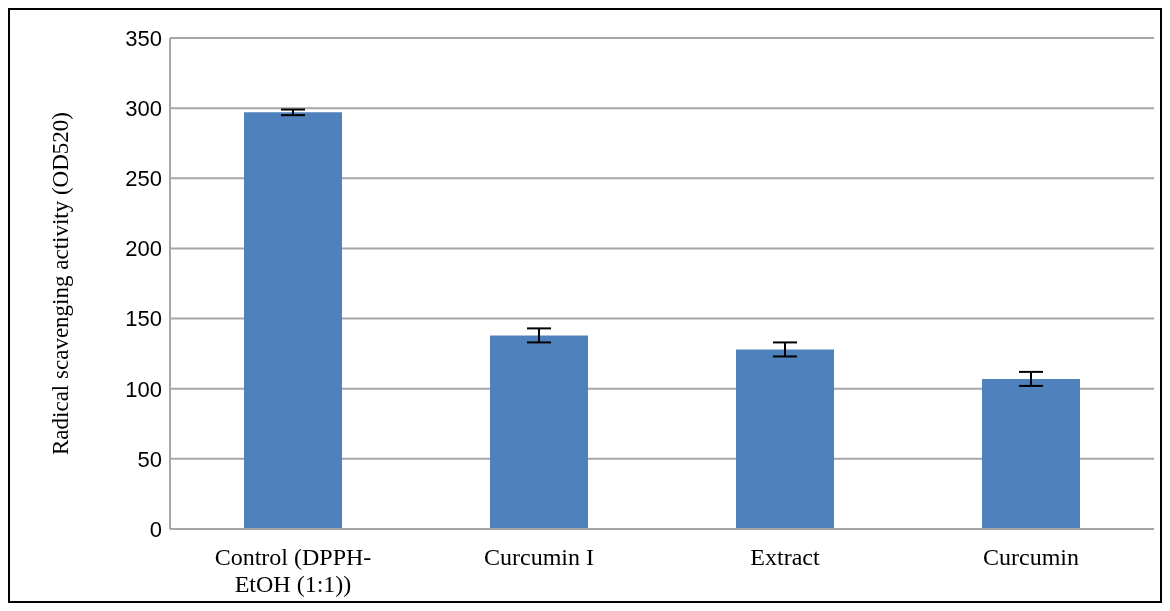  I want to click on x-tick-label: Extract, so click(785, 557).